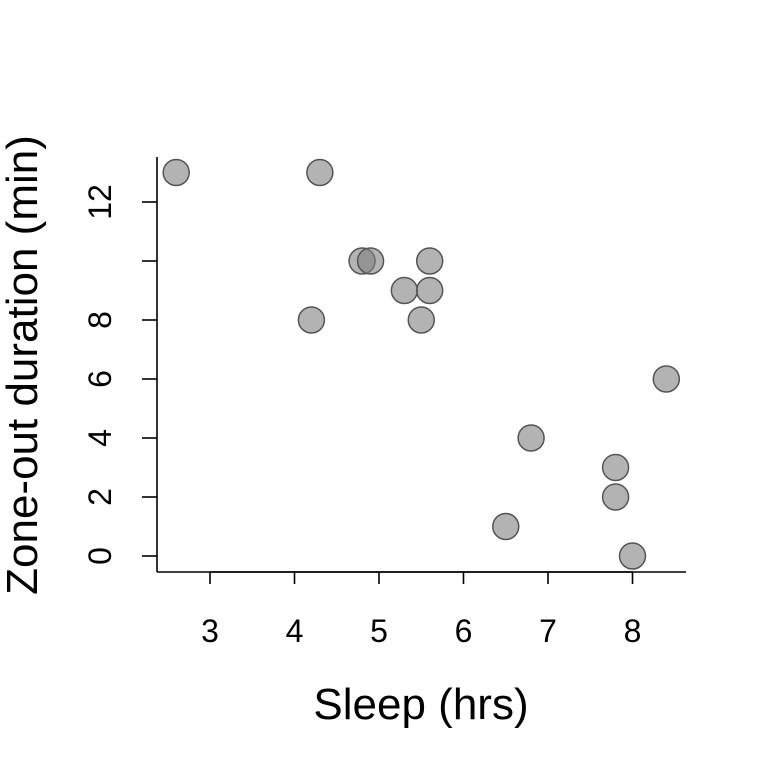 The width and height of the screenshot is (768, 768). What do you see at coordinates (295, 631) in the screenshot?
I see `x-tick-label: 4` at bounding box center [295, 631].